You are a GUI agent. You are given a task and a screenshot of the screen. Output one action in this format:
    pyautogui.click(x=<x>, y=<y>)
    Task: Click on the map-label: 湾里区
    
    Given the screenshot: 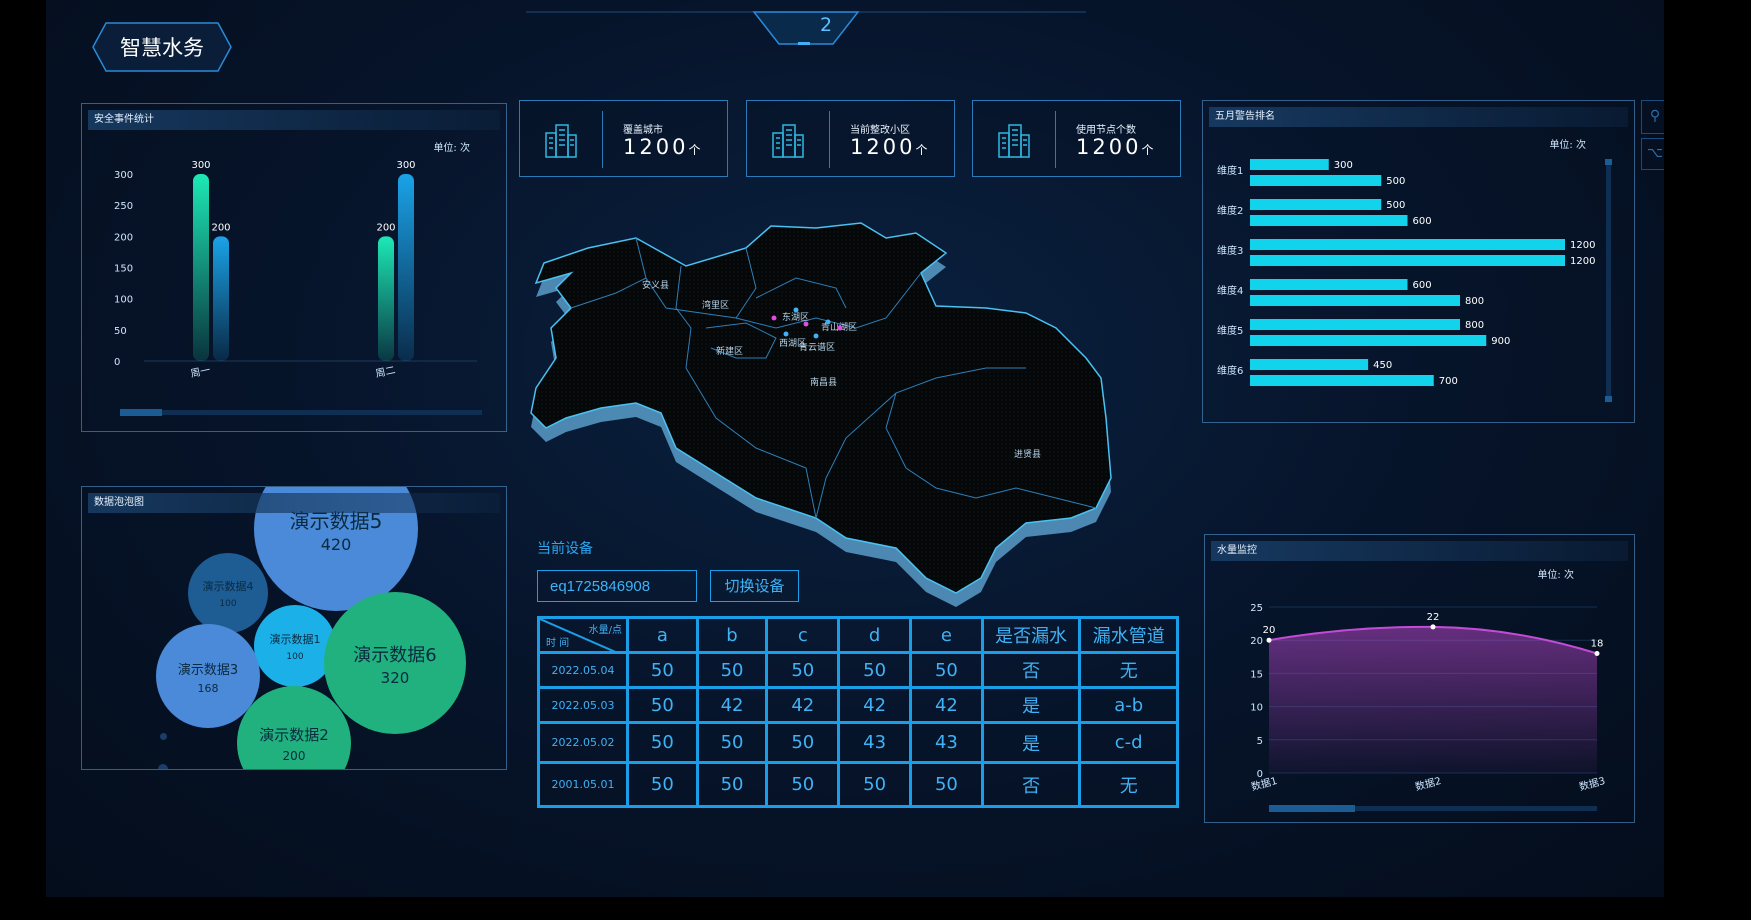 What is the action you would take?
    pyautogui.click(x=715, y=305)
    